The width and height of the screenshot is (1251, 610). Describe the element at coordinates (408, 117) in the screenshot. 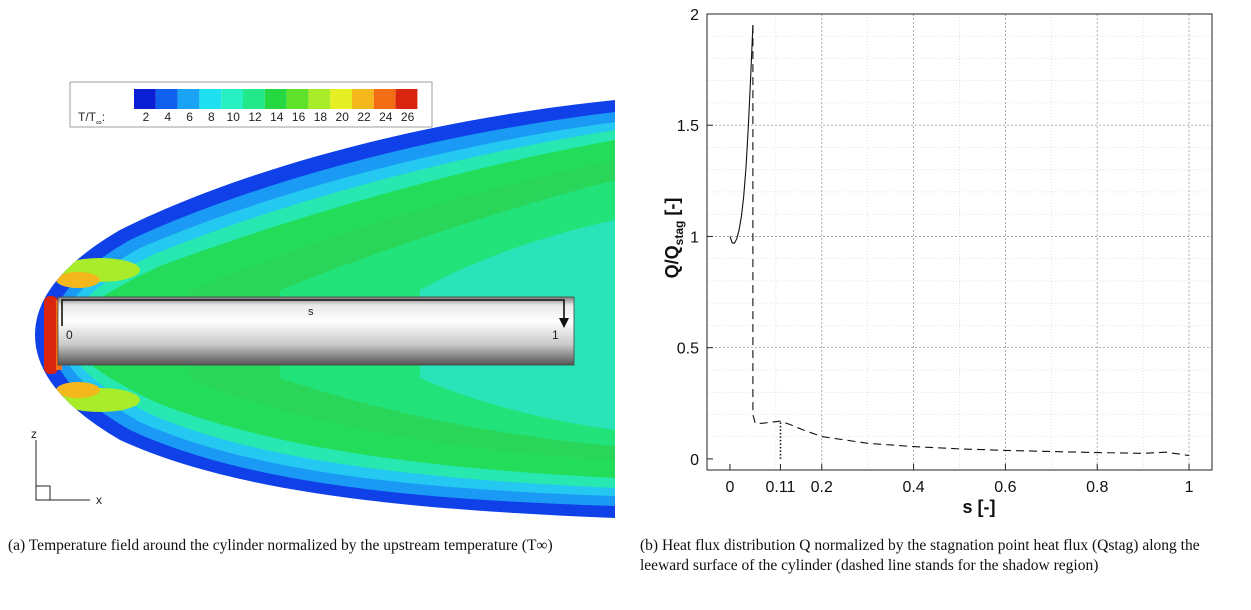

I see `legend-tick-label: 26` at that location.